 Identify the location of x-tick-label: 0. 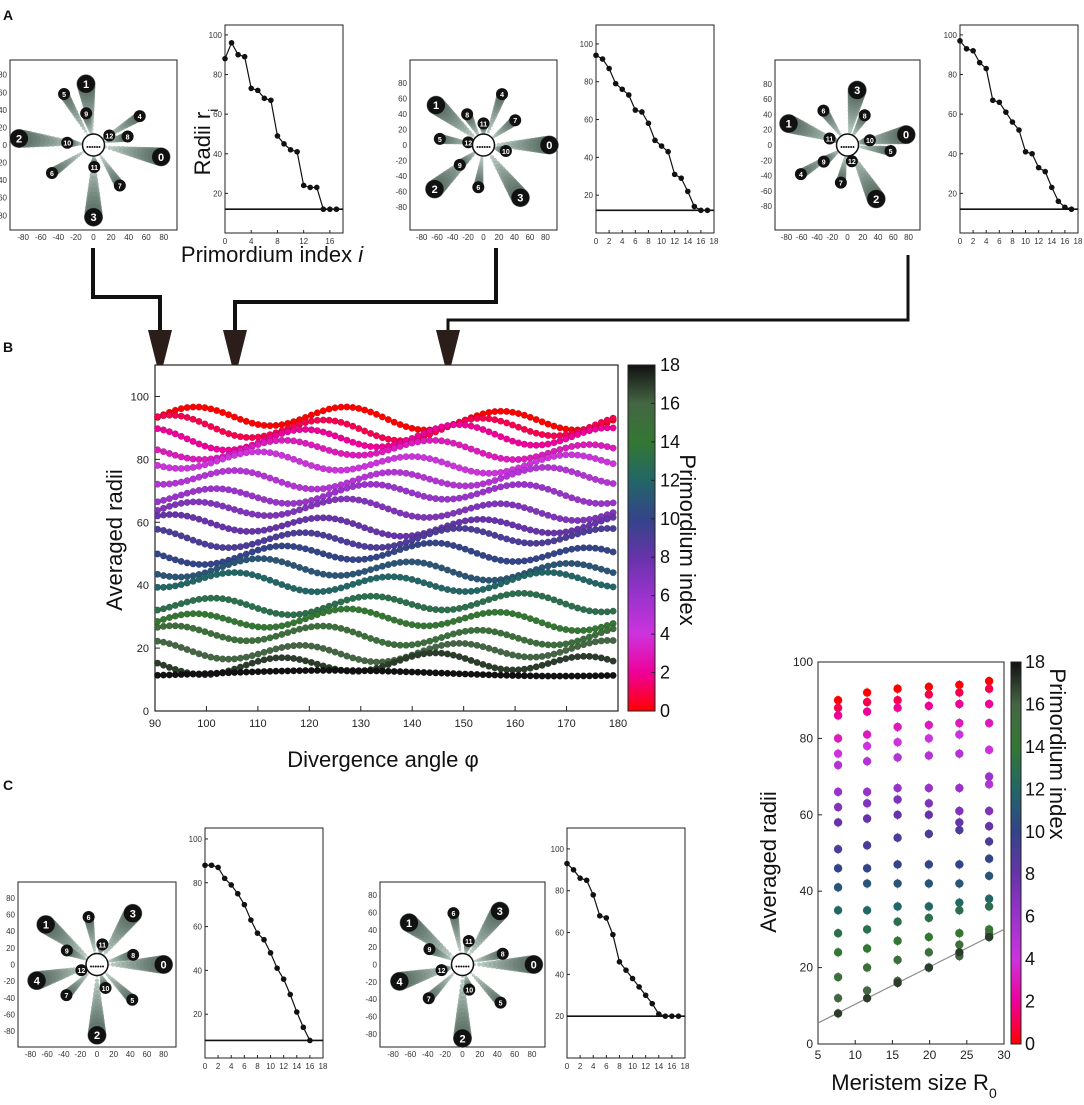
(462, 1054).